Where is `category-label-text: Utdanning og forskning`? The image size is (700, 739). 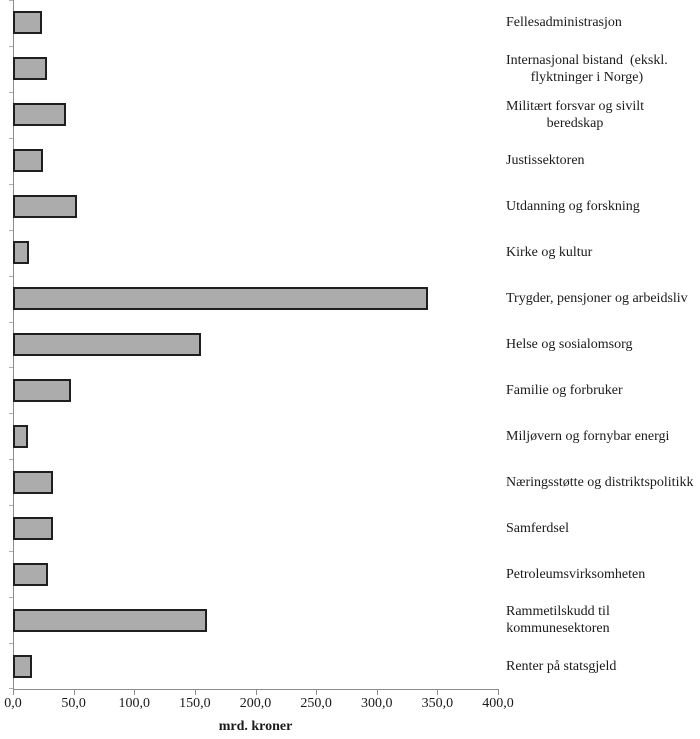
category-label-text: Utdanning og forskning is located at coordinates (573, 207).